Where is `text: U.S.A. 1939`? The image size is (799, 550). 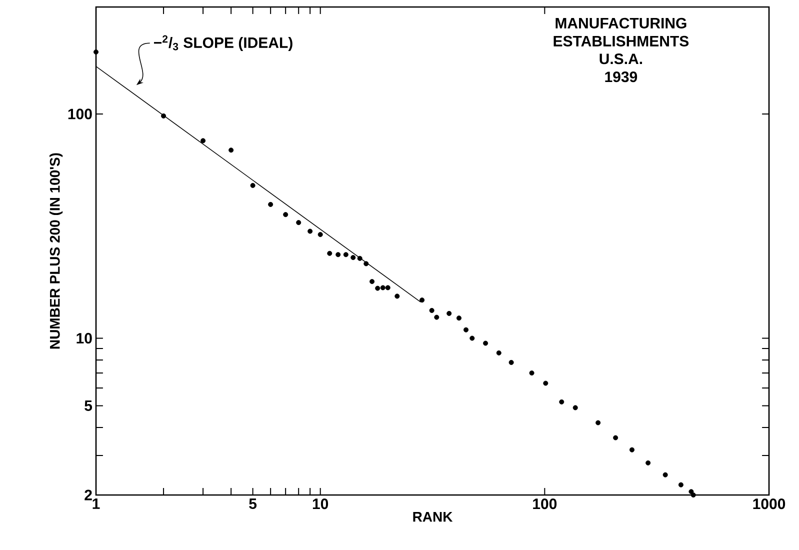 text: U.S.A. 1939 is located at coordinates (621, 68).